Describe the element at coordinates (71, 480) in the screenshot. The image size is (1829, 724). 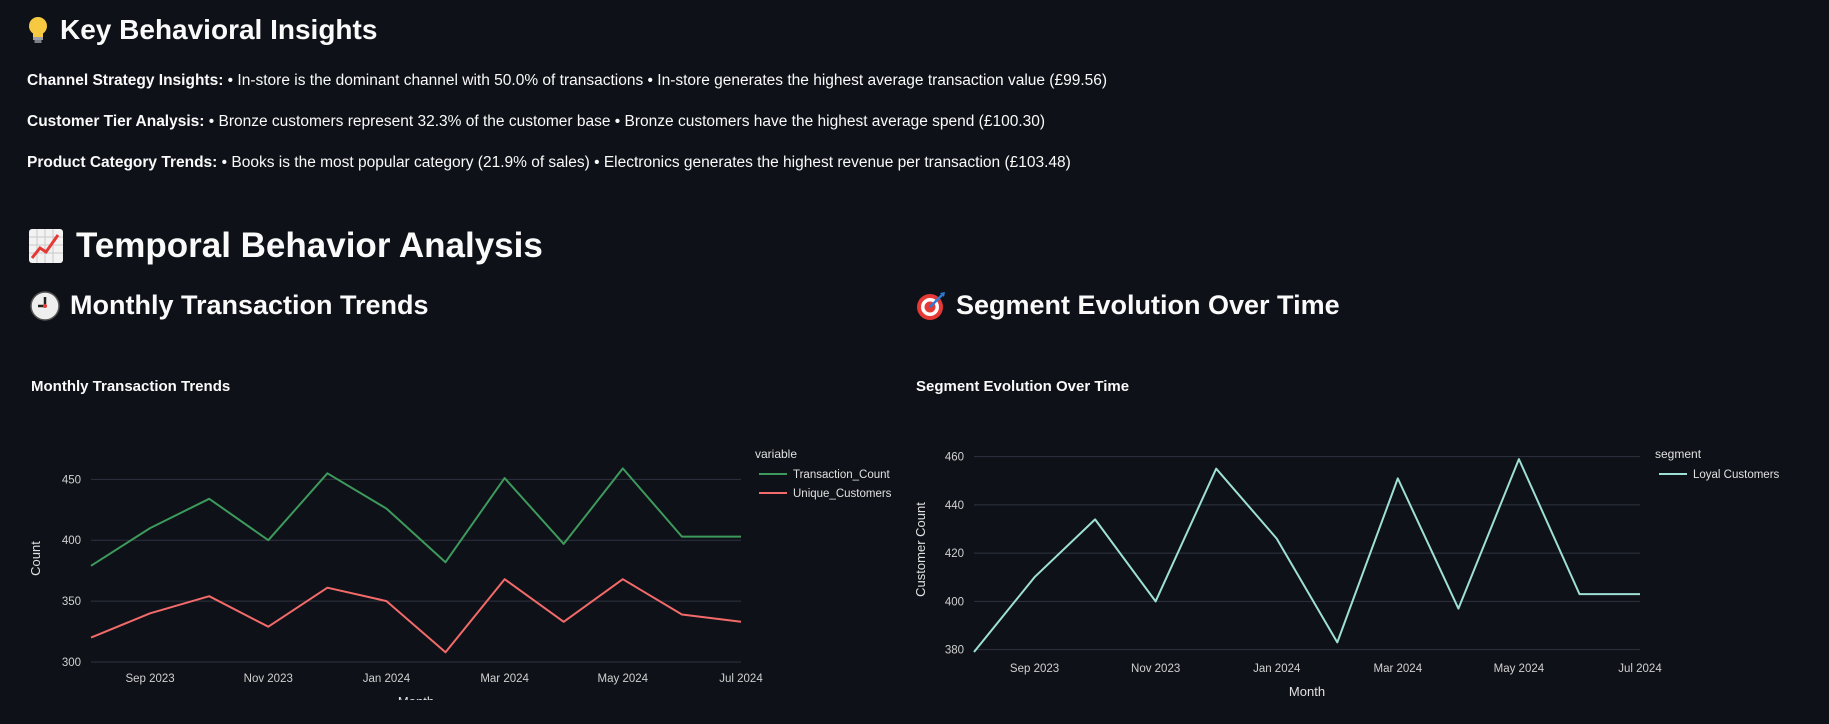
I see `y-tick-label: 450` at that location.